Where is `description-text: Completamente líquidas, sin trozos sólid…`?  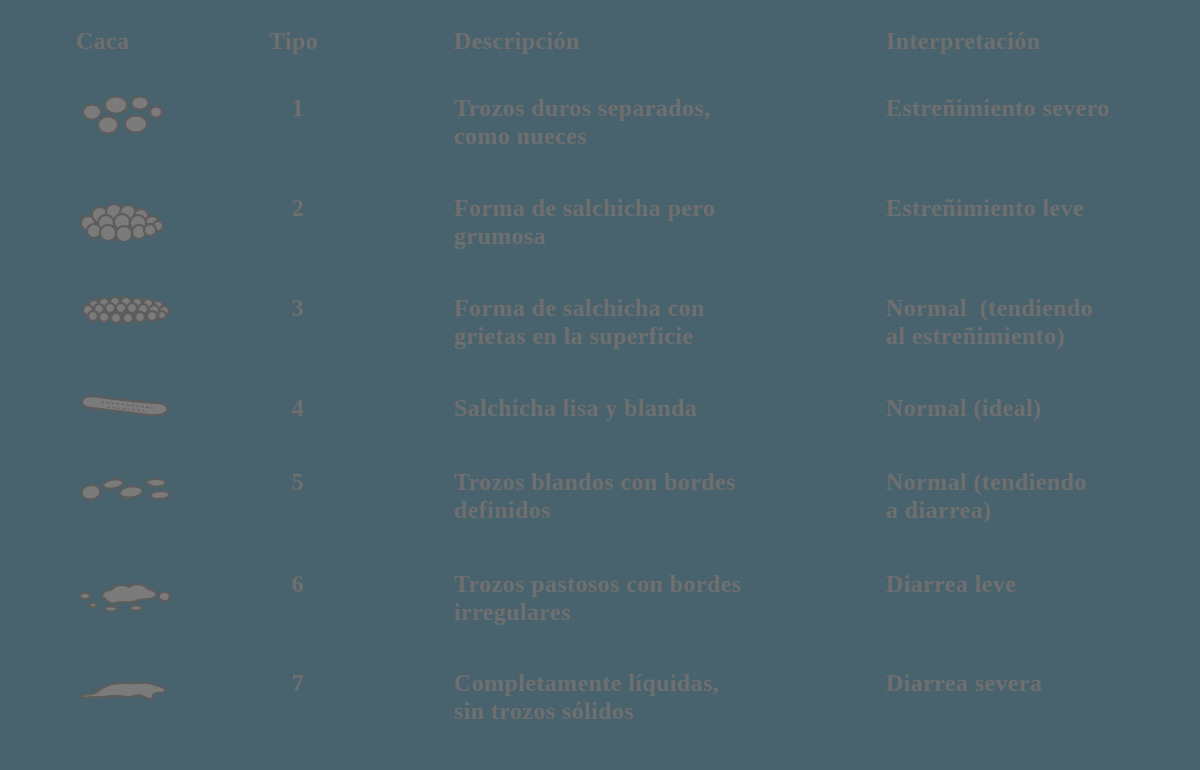 description-text: Completamente líquidas, sin trozos sólid… is located at coordinates (587, 698).